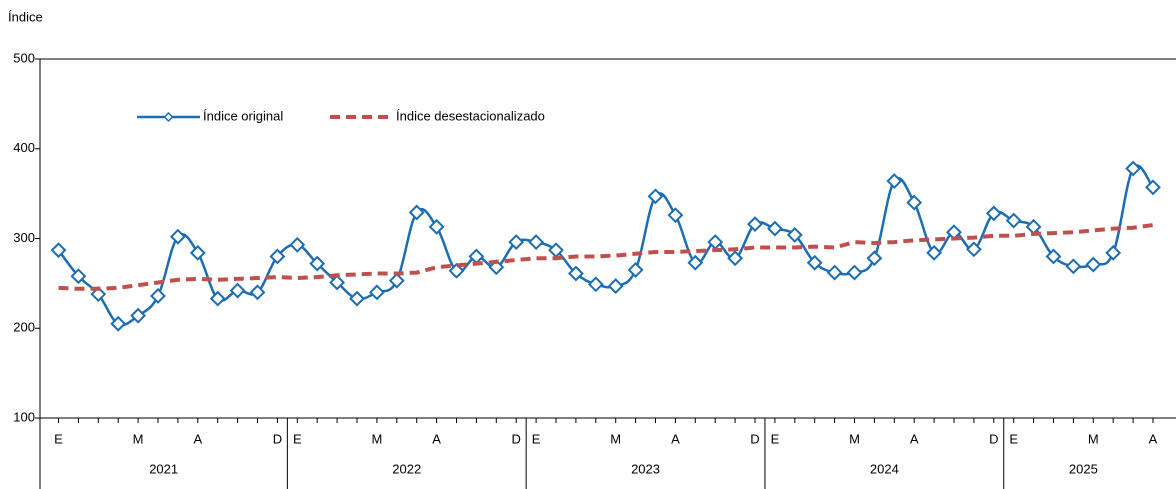  I want to click on y-tick-label: 300, so click(24, 237).